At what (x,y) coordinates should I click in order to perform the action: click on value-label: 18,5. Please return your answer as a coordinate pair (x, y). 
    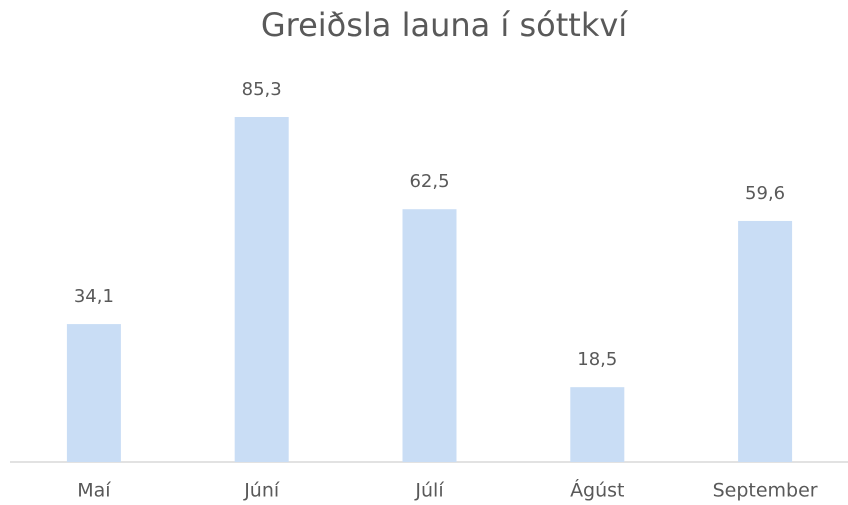
    Looking at the image, I should click on (597, 359).